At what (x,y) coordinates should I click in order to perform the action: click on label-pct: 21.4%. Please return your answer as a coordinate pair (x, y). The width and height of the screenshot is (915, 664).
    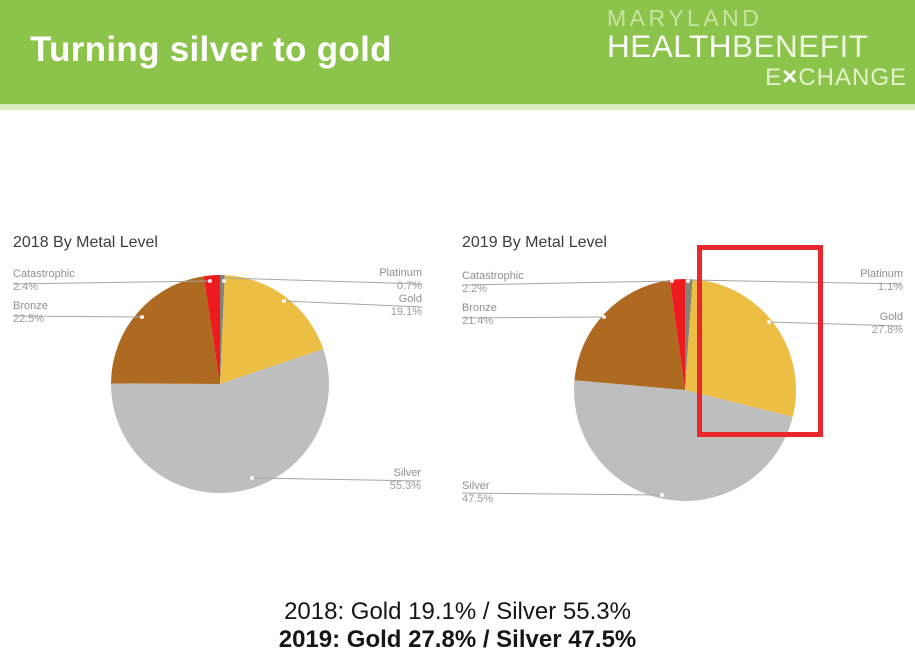
    Looking at the image, I should click on (478, 321).